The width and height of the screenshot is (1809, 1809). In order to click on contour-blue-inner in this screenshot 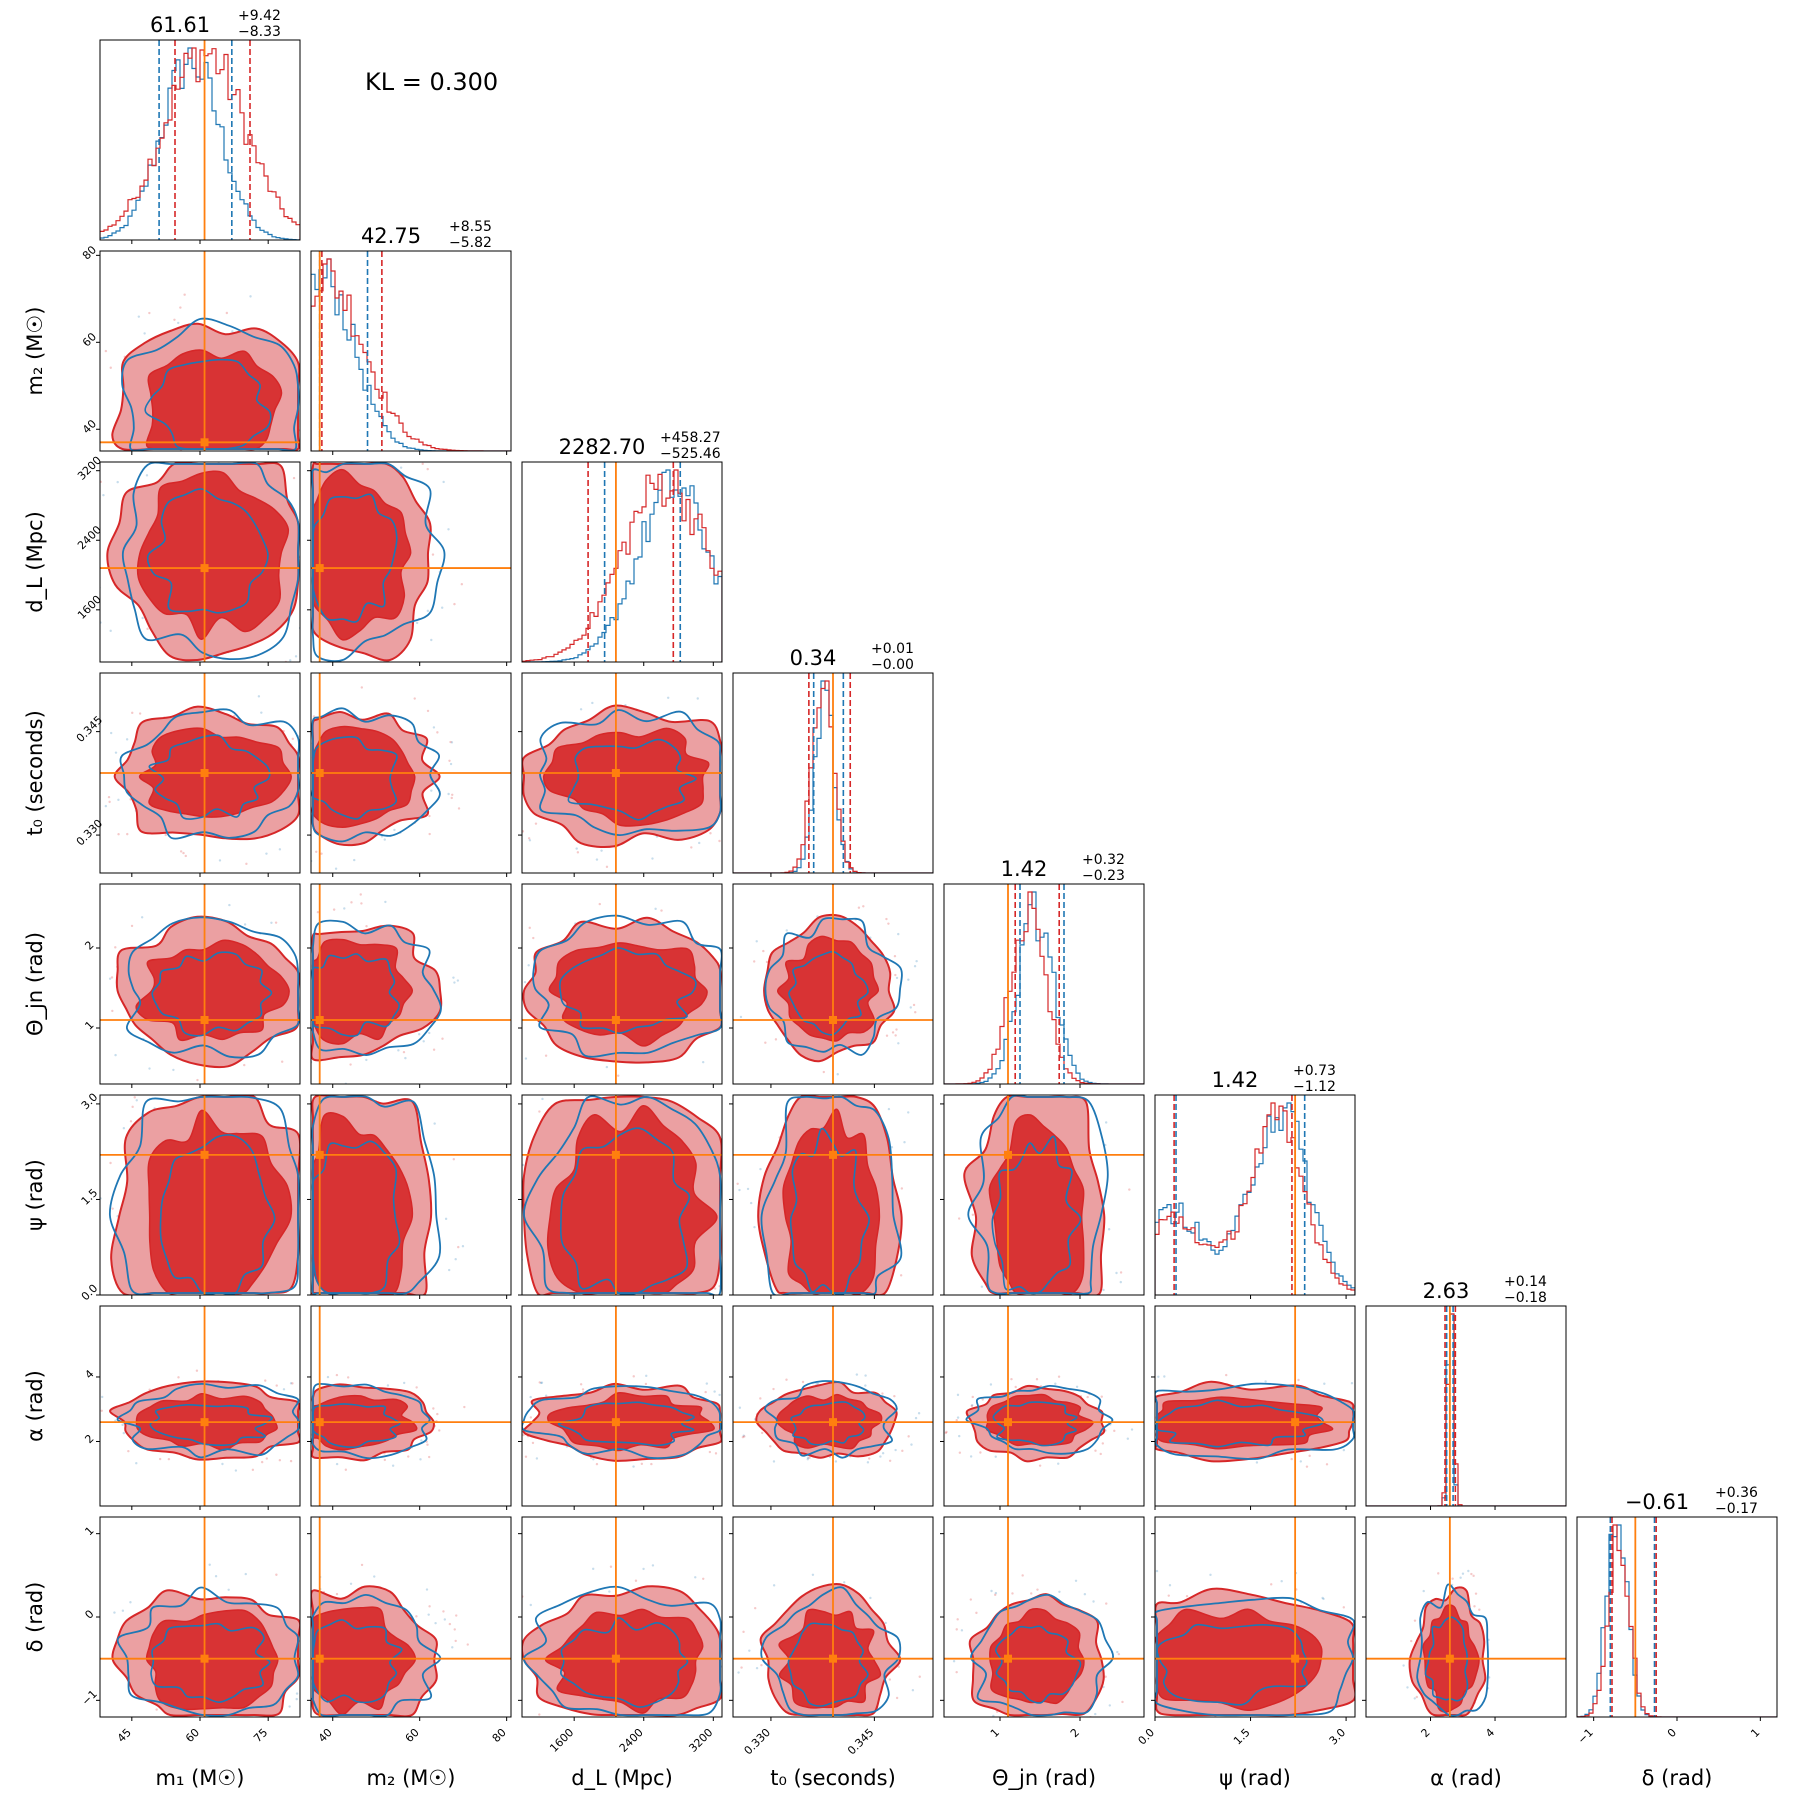, I will do `click(354, 777)`.